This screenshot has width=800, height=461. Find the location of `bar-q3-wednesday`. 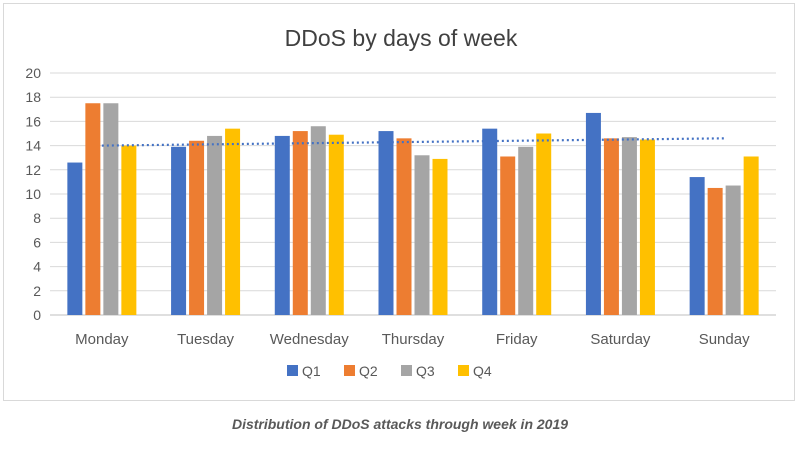

bar-q3-wednesday is located at coordinates (318, 221).